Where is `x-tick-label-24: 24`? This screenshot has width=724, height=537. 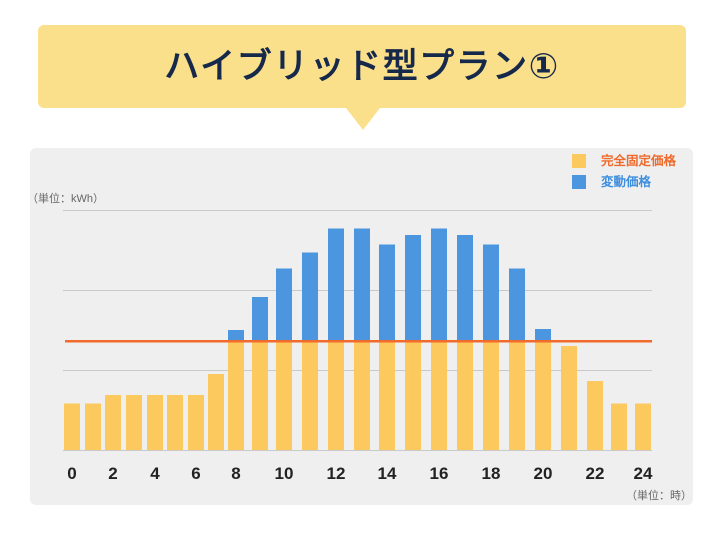 x-tick-label-24: 24 is located at coordinates (643, 473).